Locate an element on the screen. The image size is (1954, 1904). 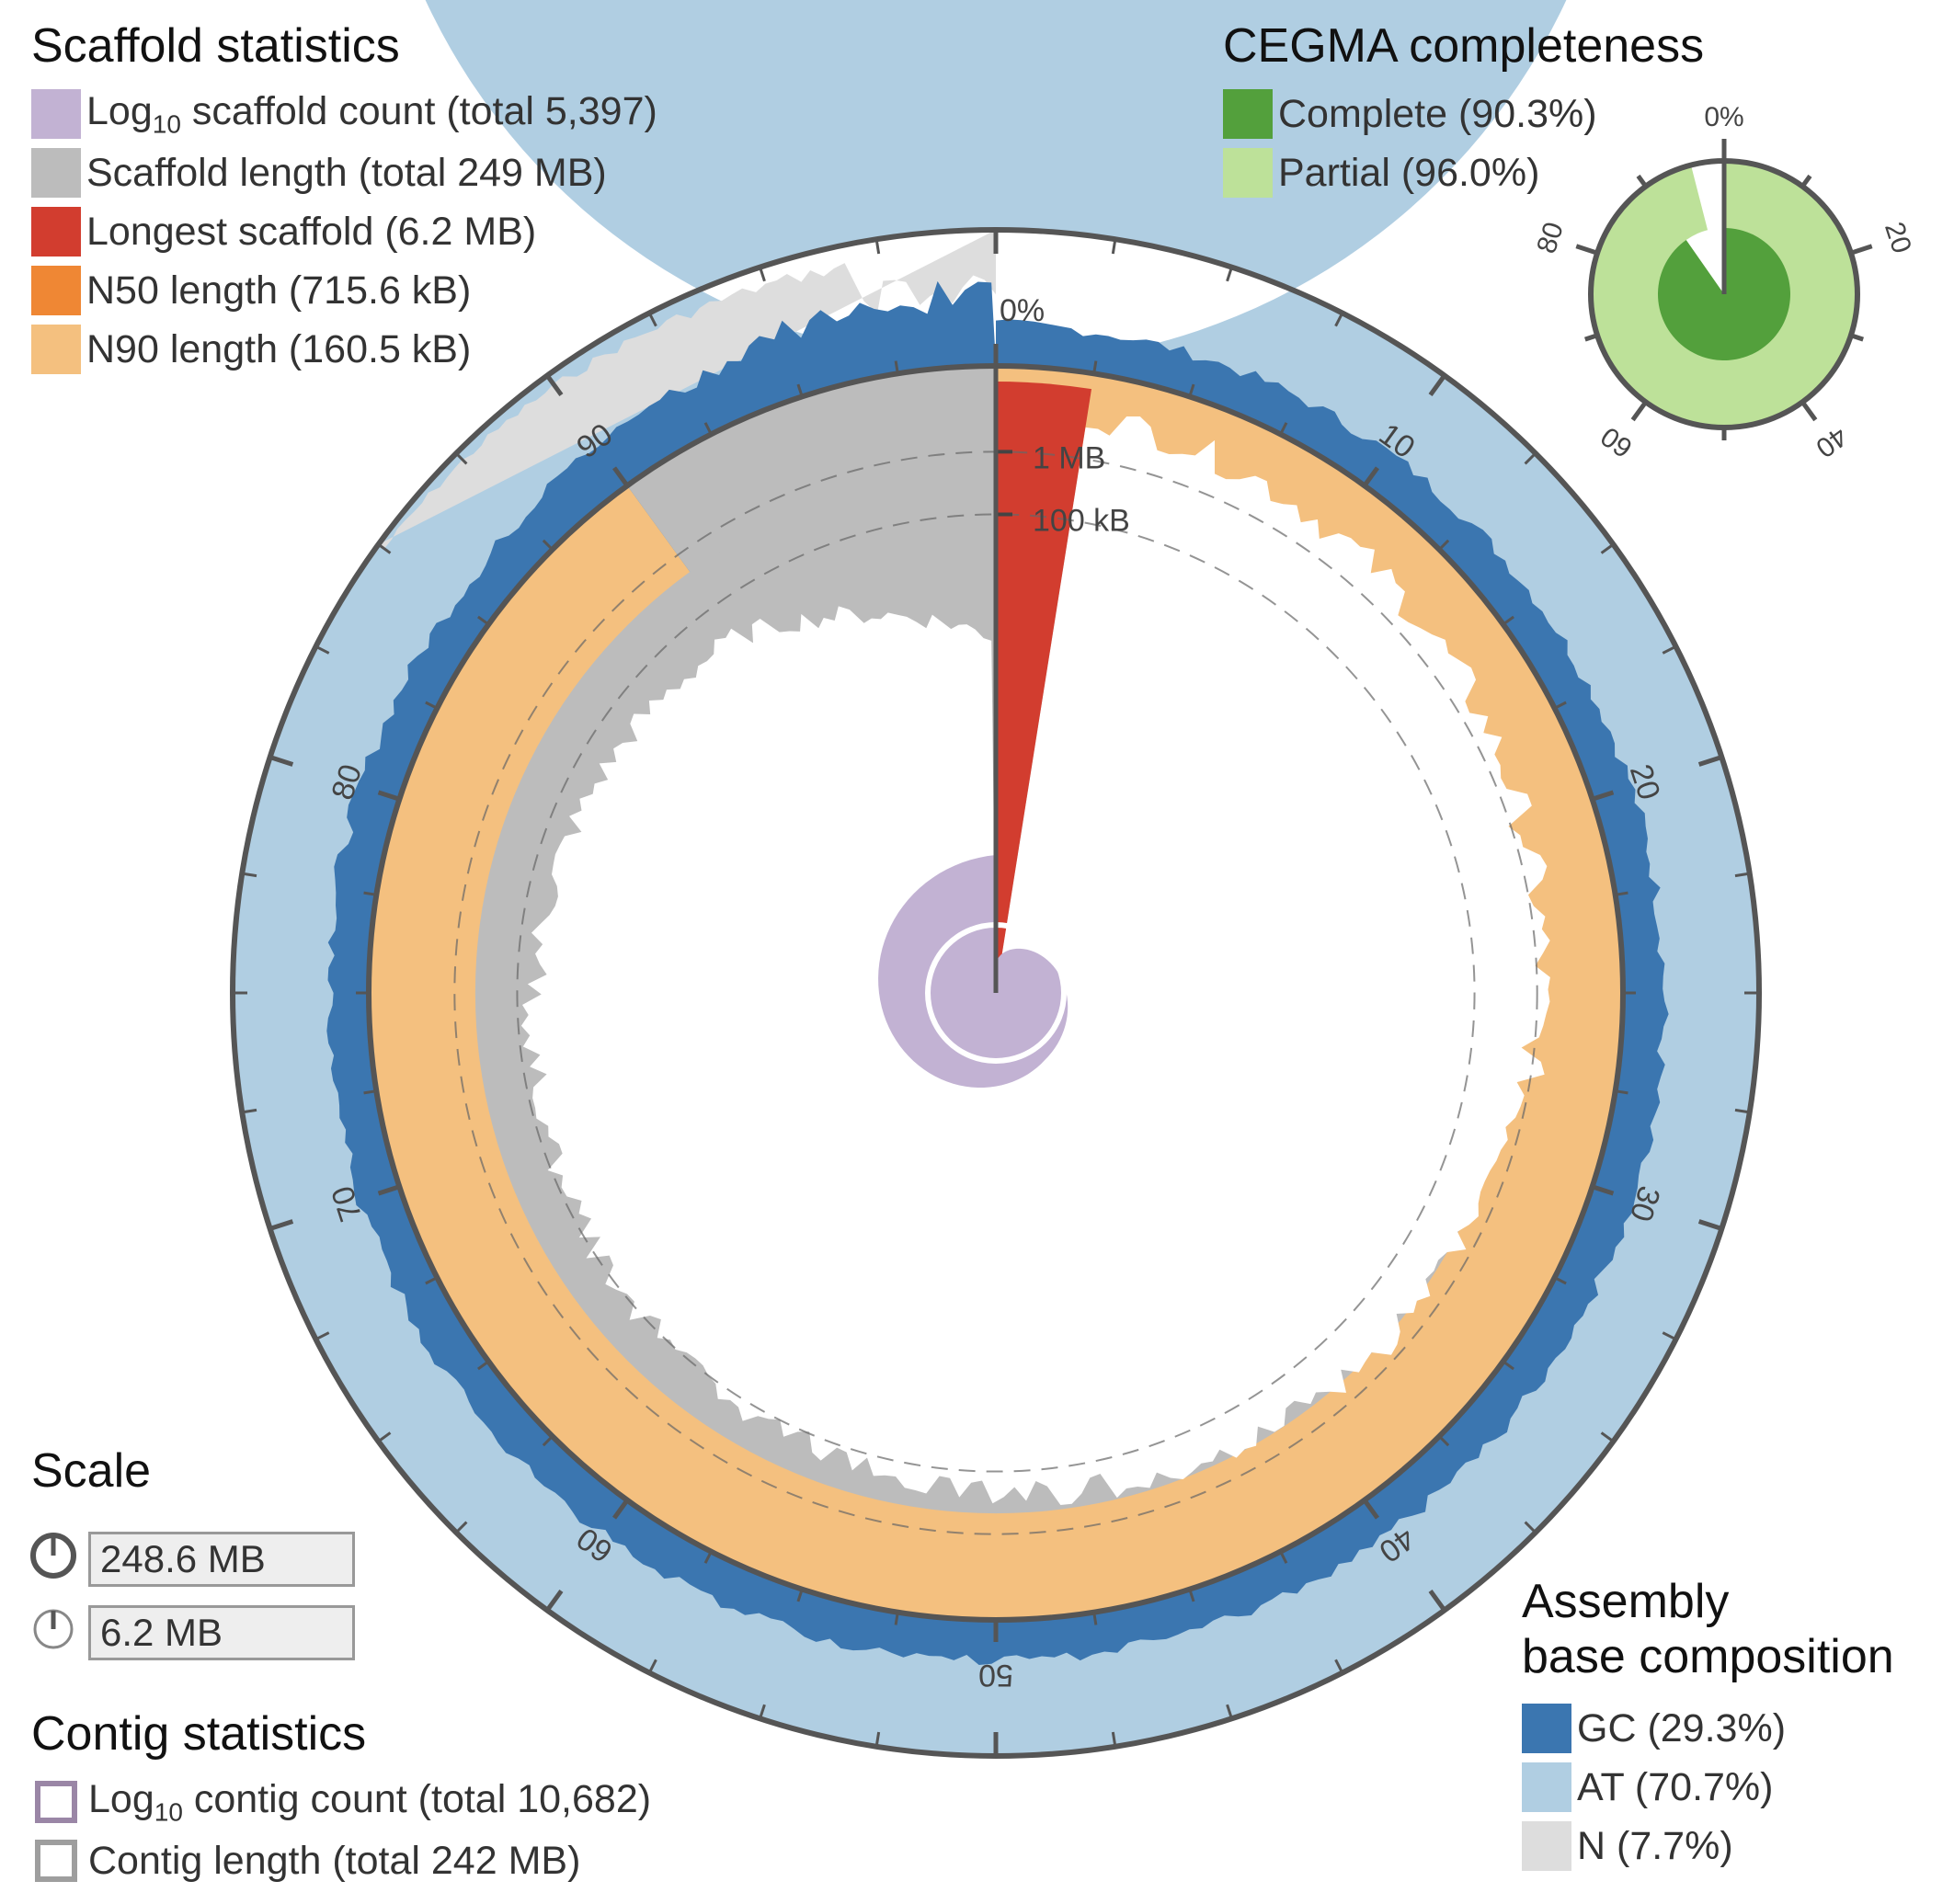
legend-label: Log10 scaffold count (total 5,397) is located at coordinates (372, 114).